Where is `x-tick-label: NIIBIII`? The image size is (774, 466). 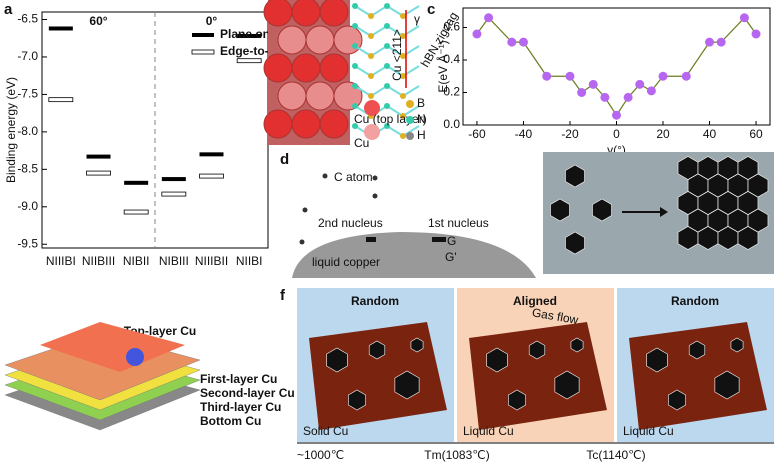
x-tick-label: NIIBIII is located at coordinates (98, 261).